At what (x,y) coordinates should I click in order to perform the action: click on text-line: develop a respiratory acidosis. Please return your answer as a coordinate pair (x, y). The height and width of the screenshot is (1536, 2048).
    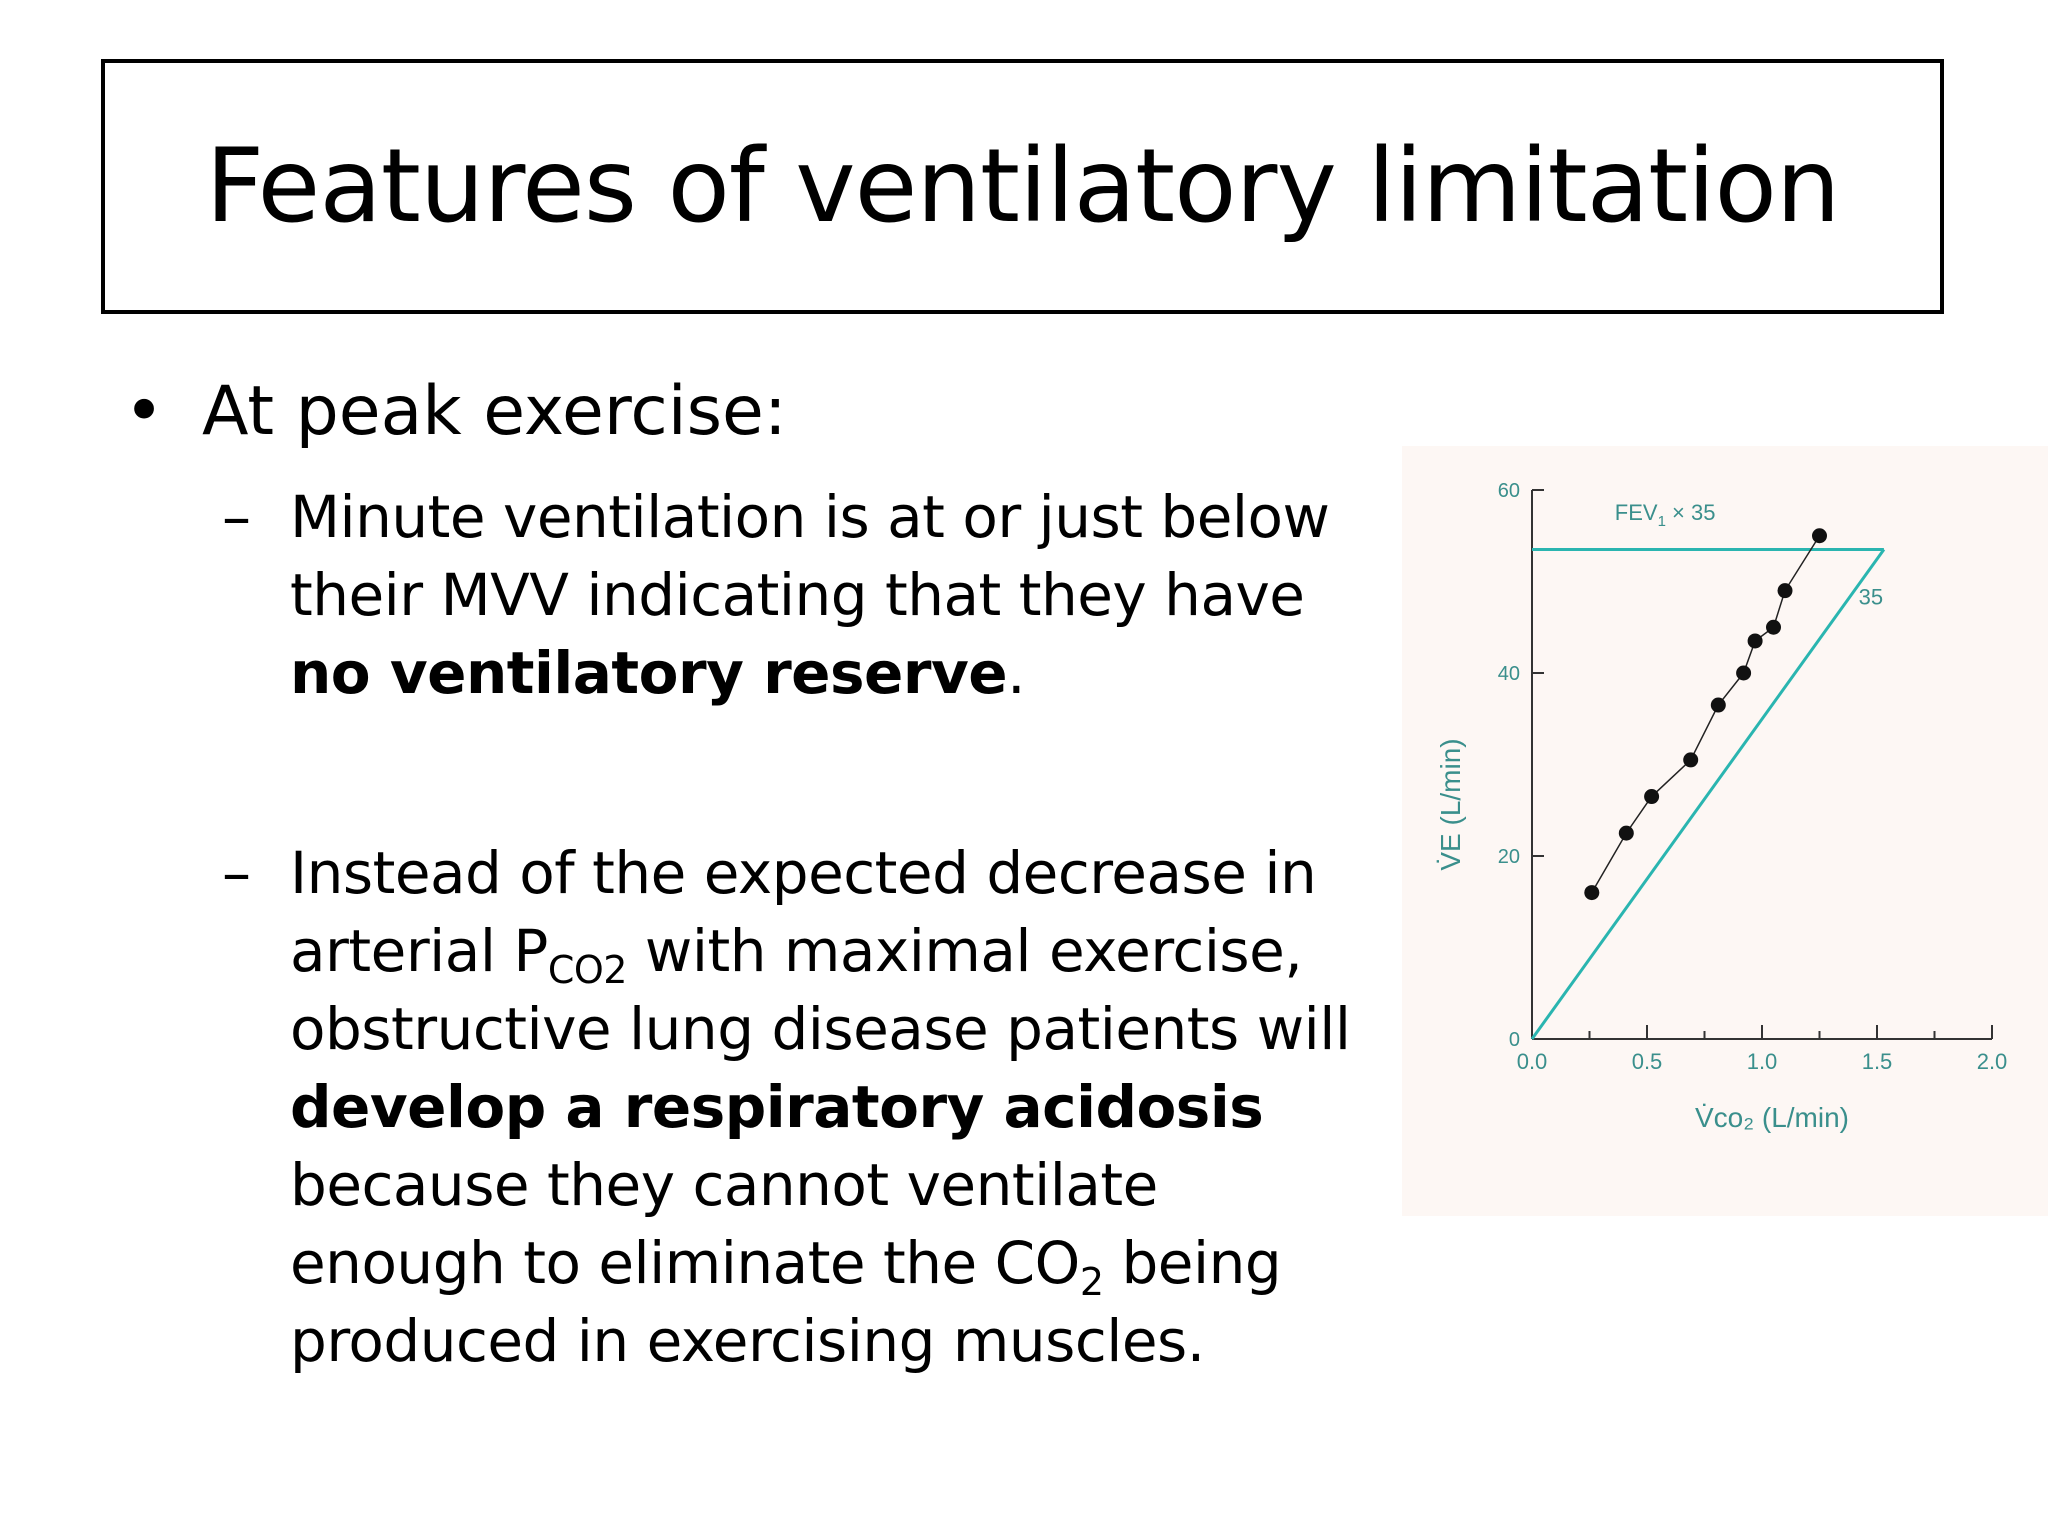
    Looking at the image, I should click on (820, 1107).